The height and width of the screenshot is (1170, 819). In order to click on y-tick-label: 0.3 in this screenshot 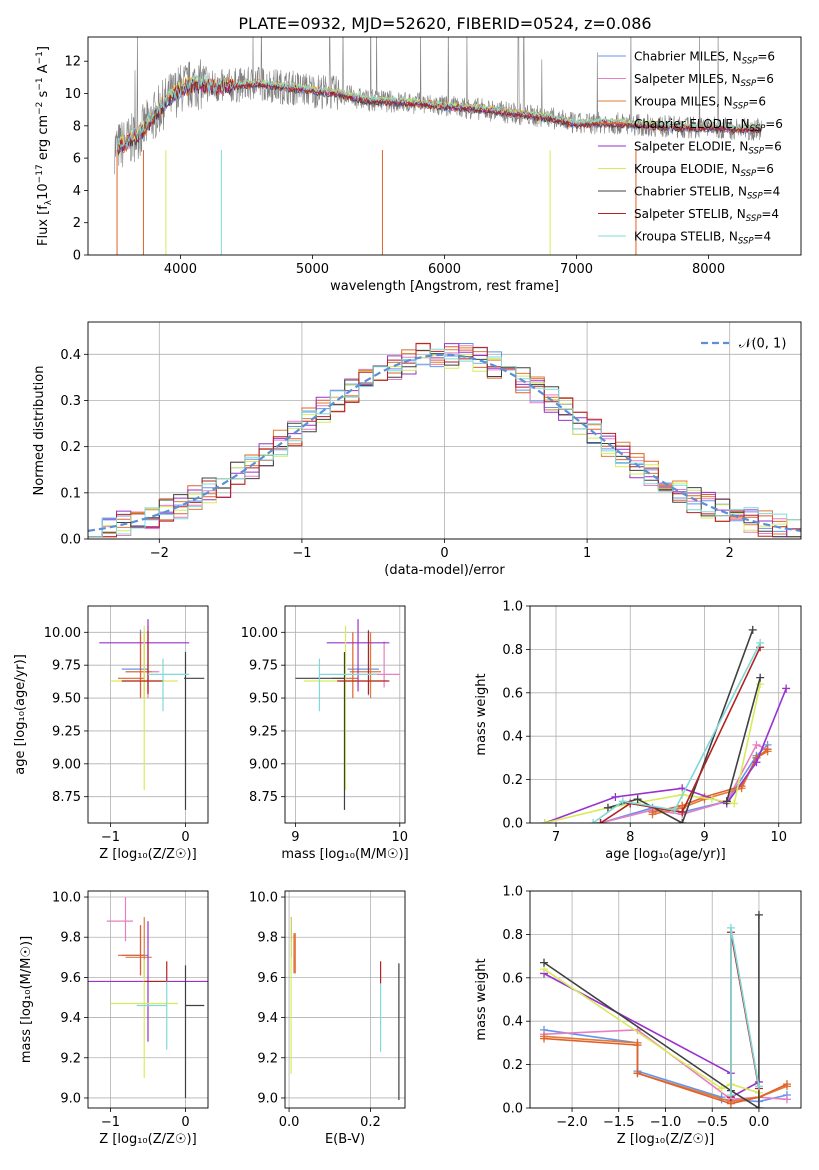, I will do `click(70, 401)`.